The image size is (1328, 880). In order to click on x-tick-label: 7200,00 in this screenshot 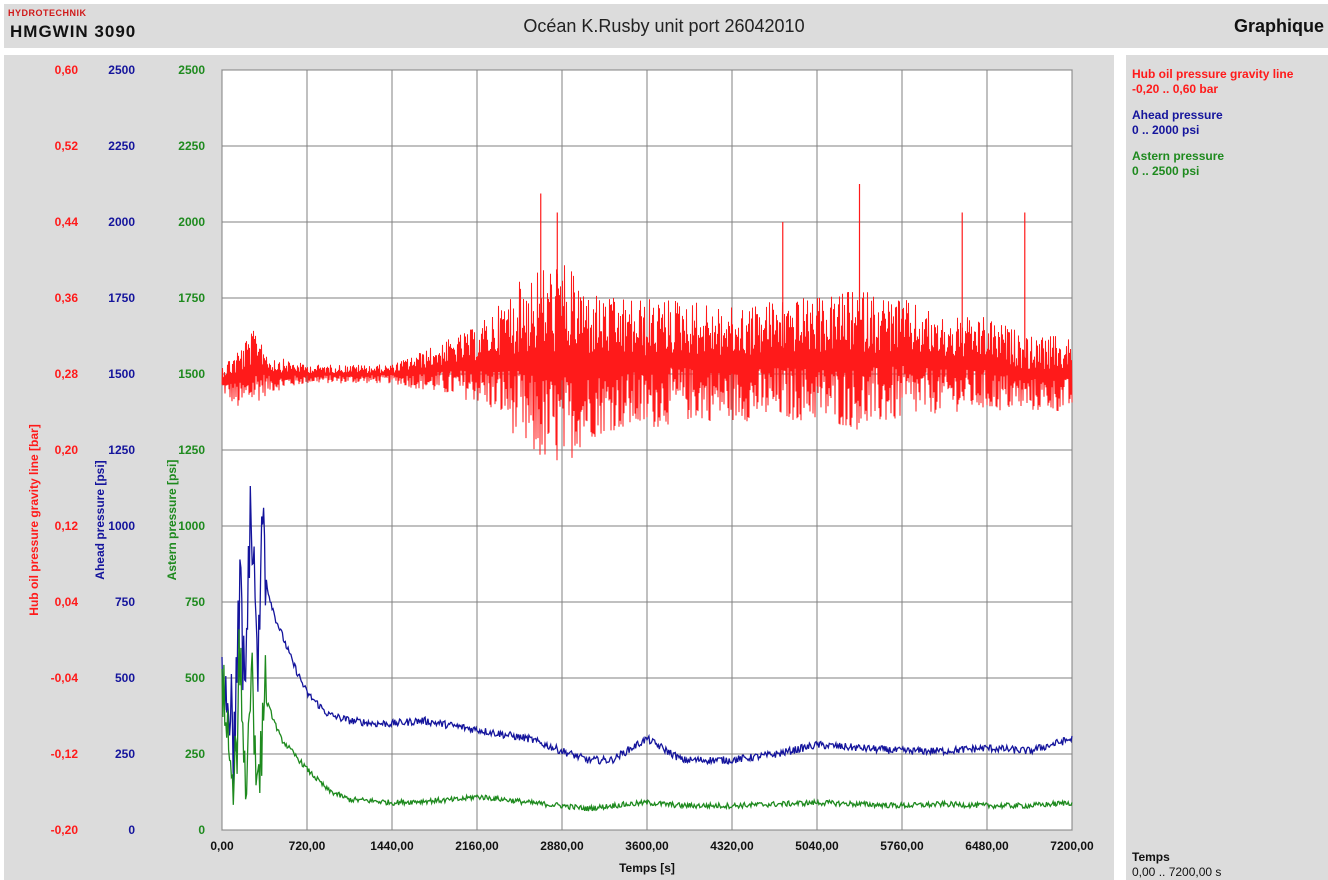, I will do `click(1072, 846)`.